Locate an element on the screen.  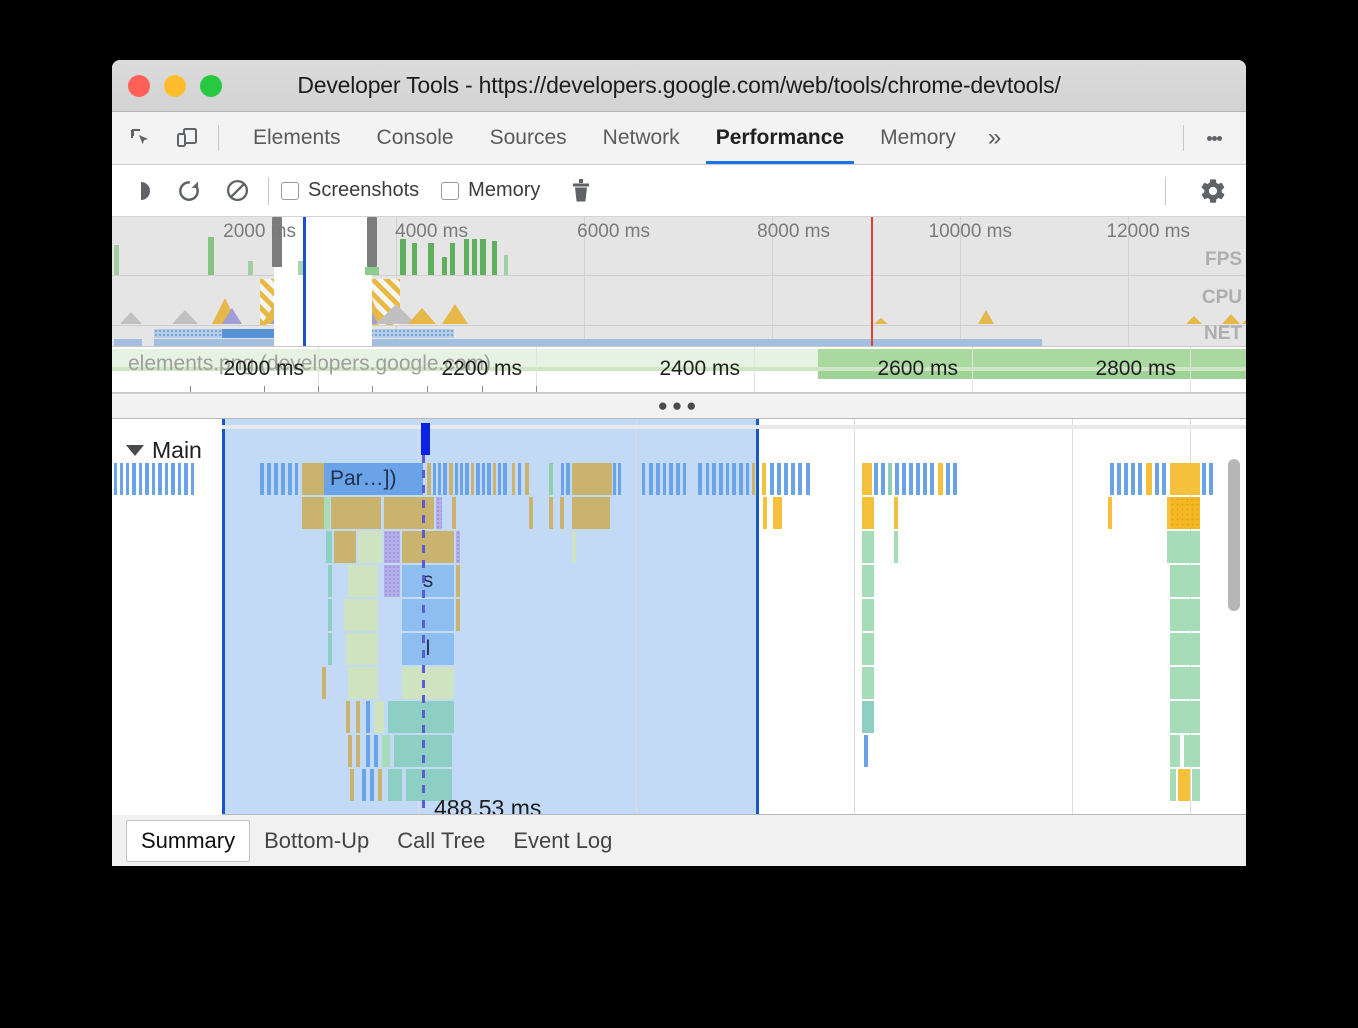
flame-row-4: s is located at coordinates (679, 581).